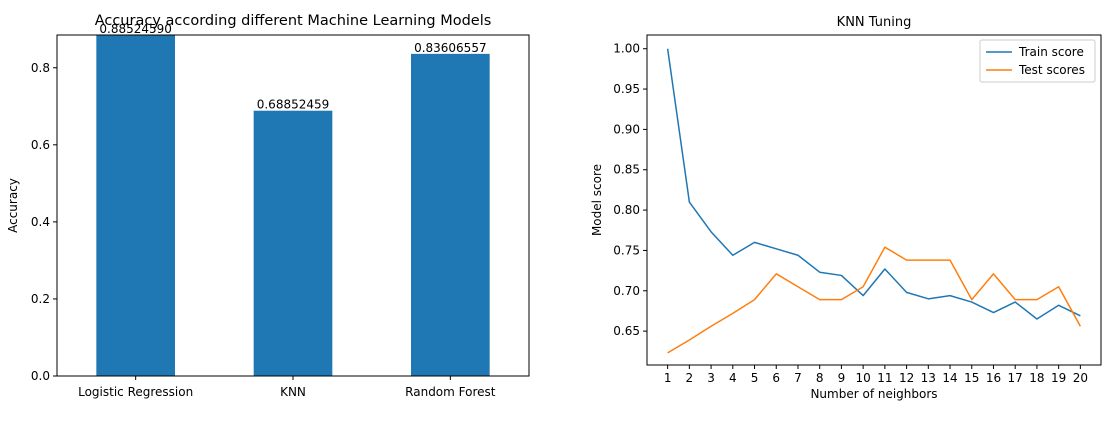  Describe the element at coordinates (776, 378) in the screenshot. I see `x-tick-label: 6` at that location.